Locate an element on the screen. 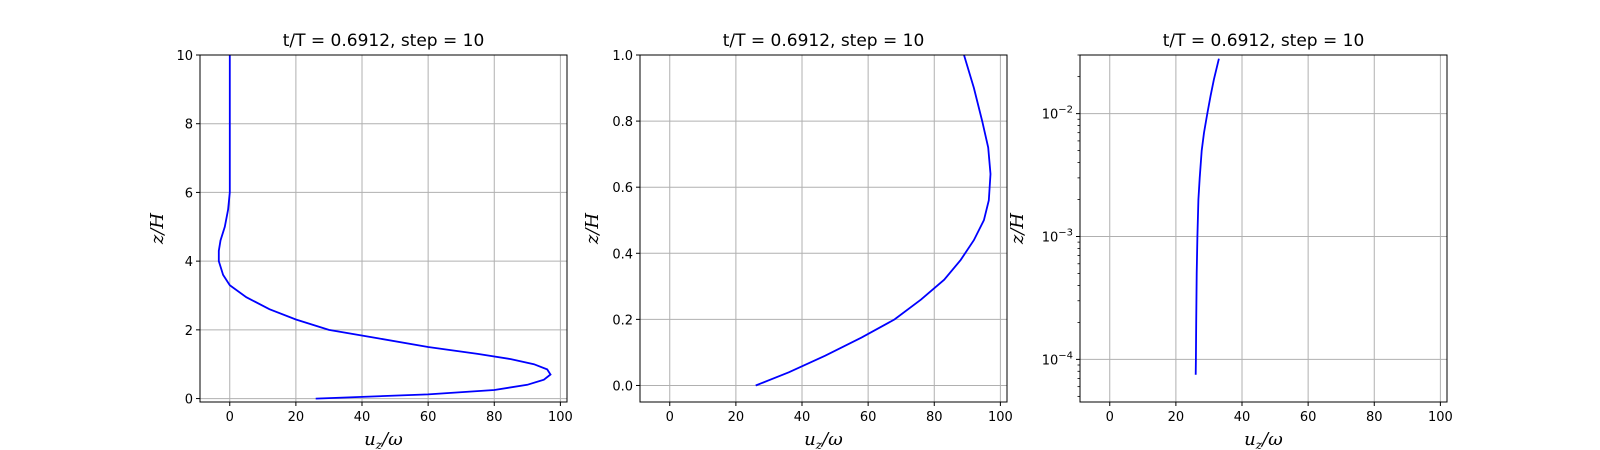  panel-1-ytick-label: 2 is located at coordinates (189, 331).